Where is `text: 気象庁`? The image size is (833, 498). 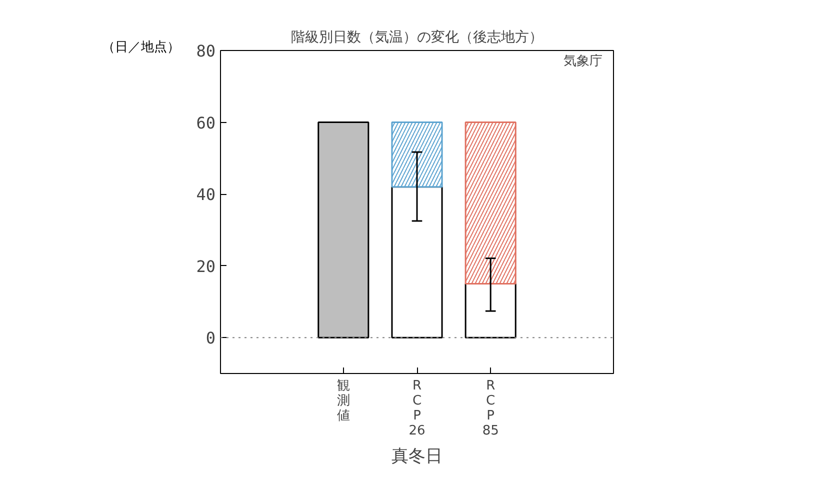 text: 気象庁 is located at coordinates (582, 60).